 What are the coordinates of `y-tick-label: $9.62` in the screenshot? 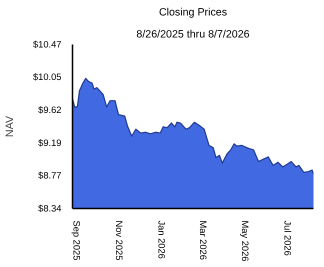 It's located at (50, 109).